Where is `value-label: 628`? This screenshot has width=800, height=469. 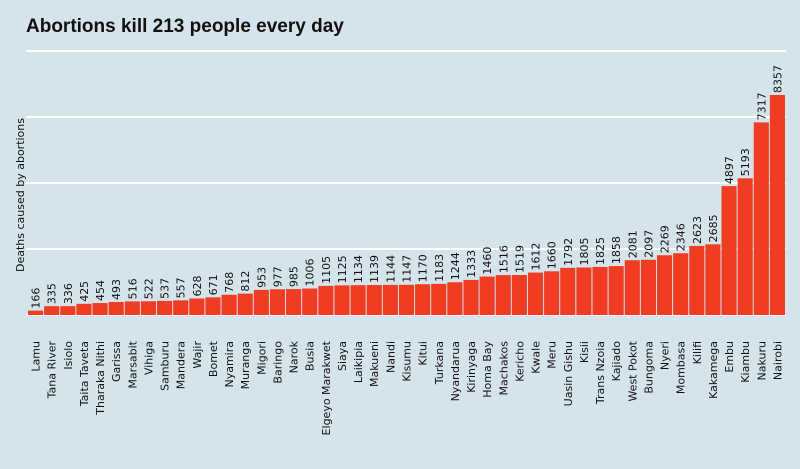
value-label: 628 is located at coordinates (197, 285).